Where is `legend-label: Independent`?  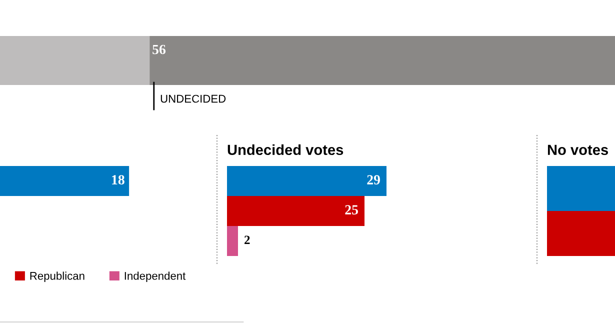
legend-label: Independent is located at coordinates (155, 277).